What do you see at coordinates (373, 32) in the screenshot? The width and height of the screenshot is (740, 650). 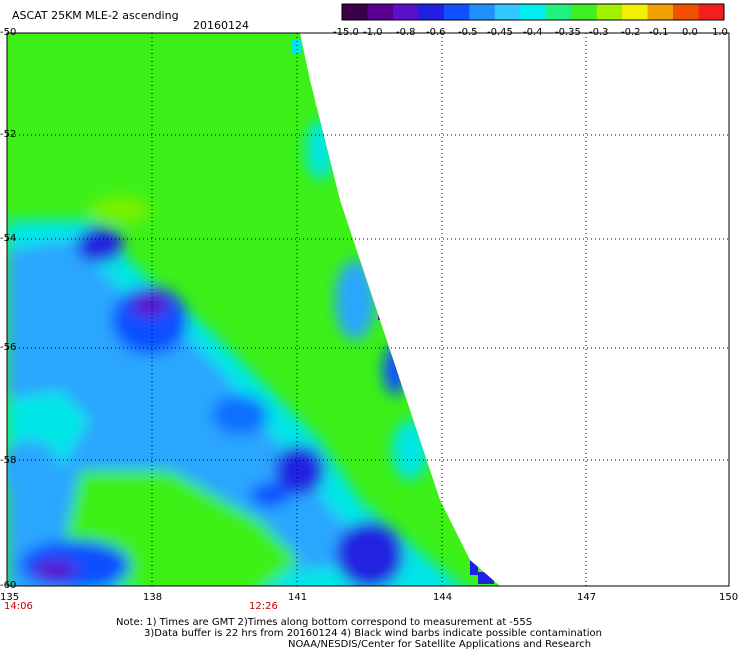 I see `colorbar-label: -1.0` at bounding box center [373, 32].